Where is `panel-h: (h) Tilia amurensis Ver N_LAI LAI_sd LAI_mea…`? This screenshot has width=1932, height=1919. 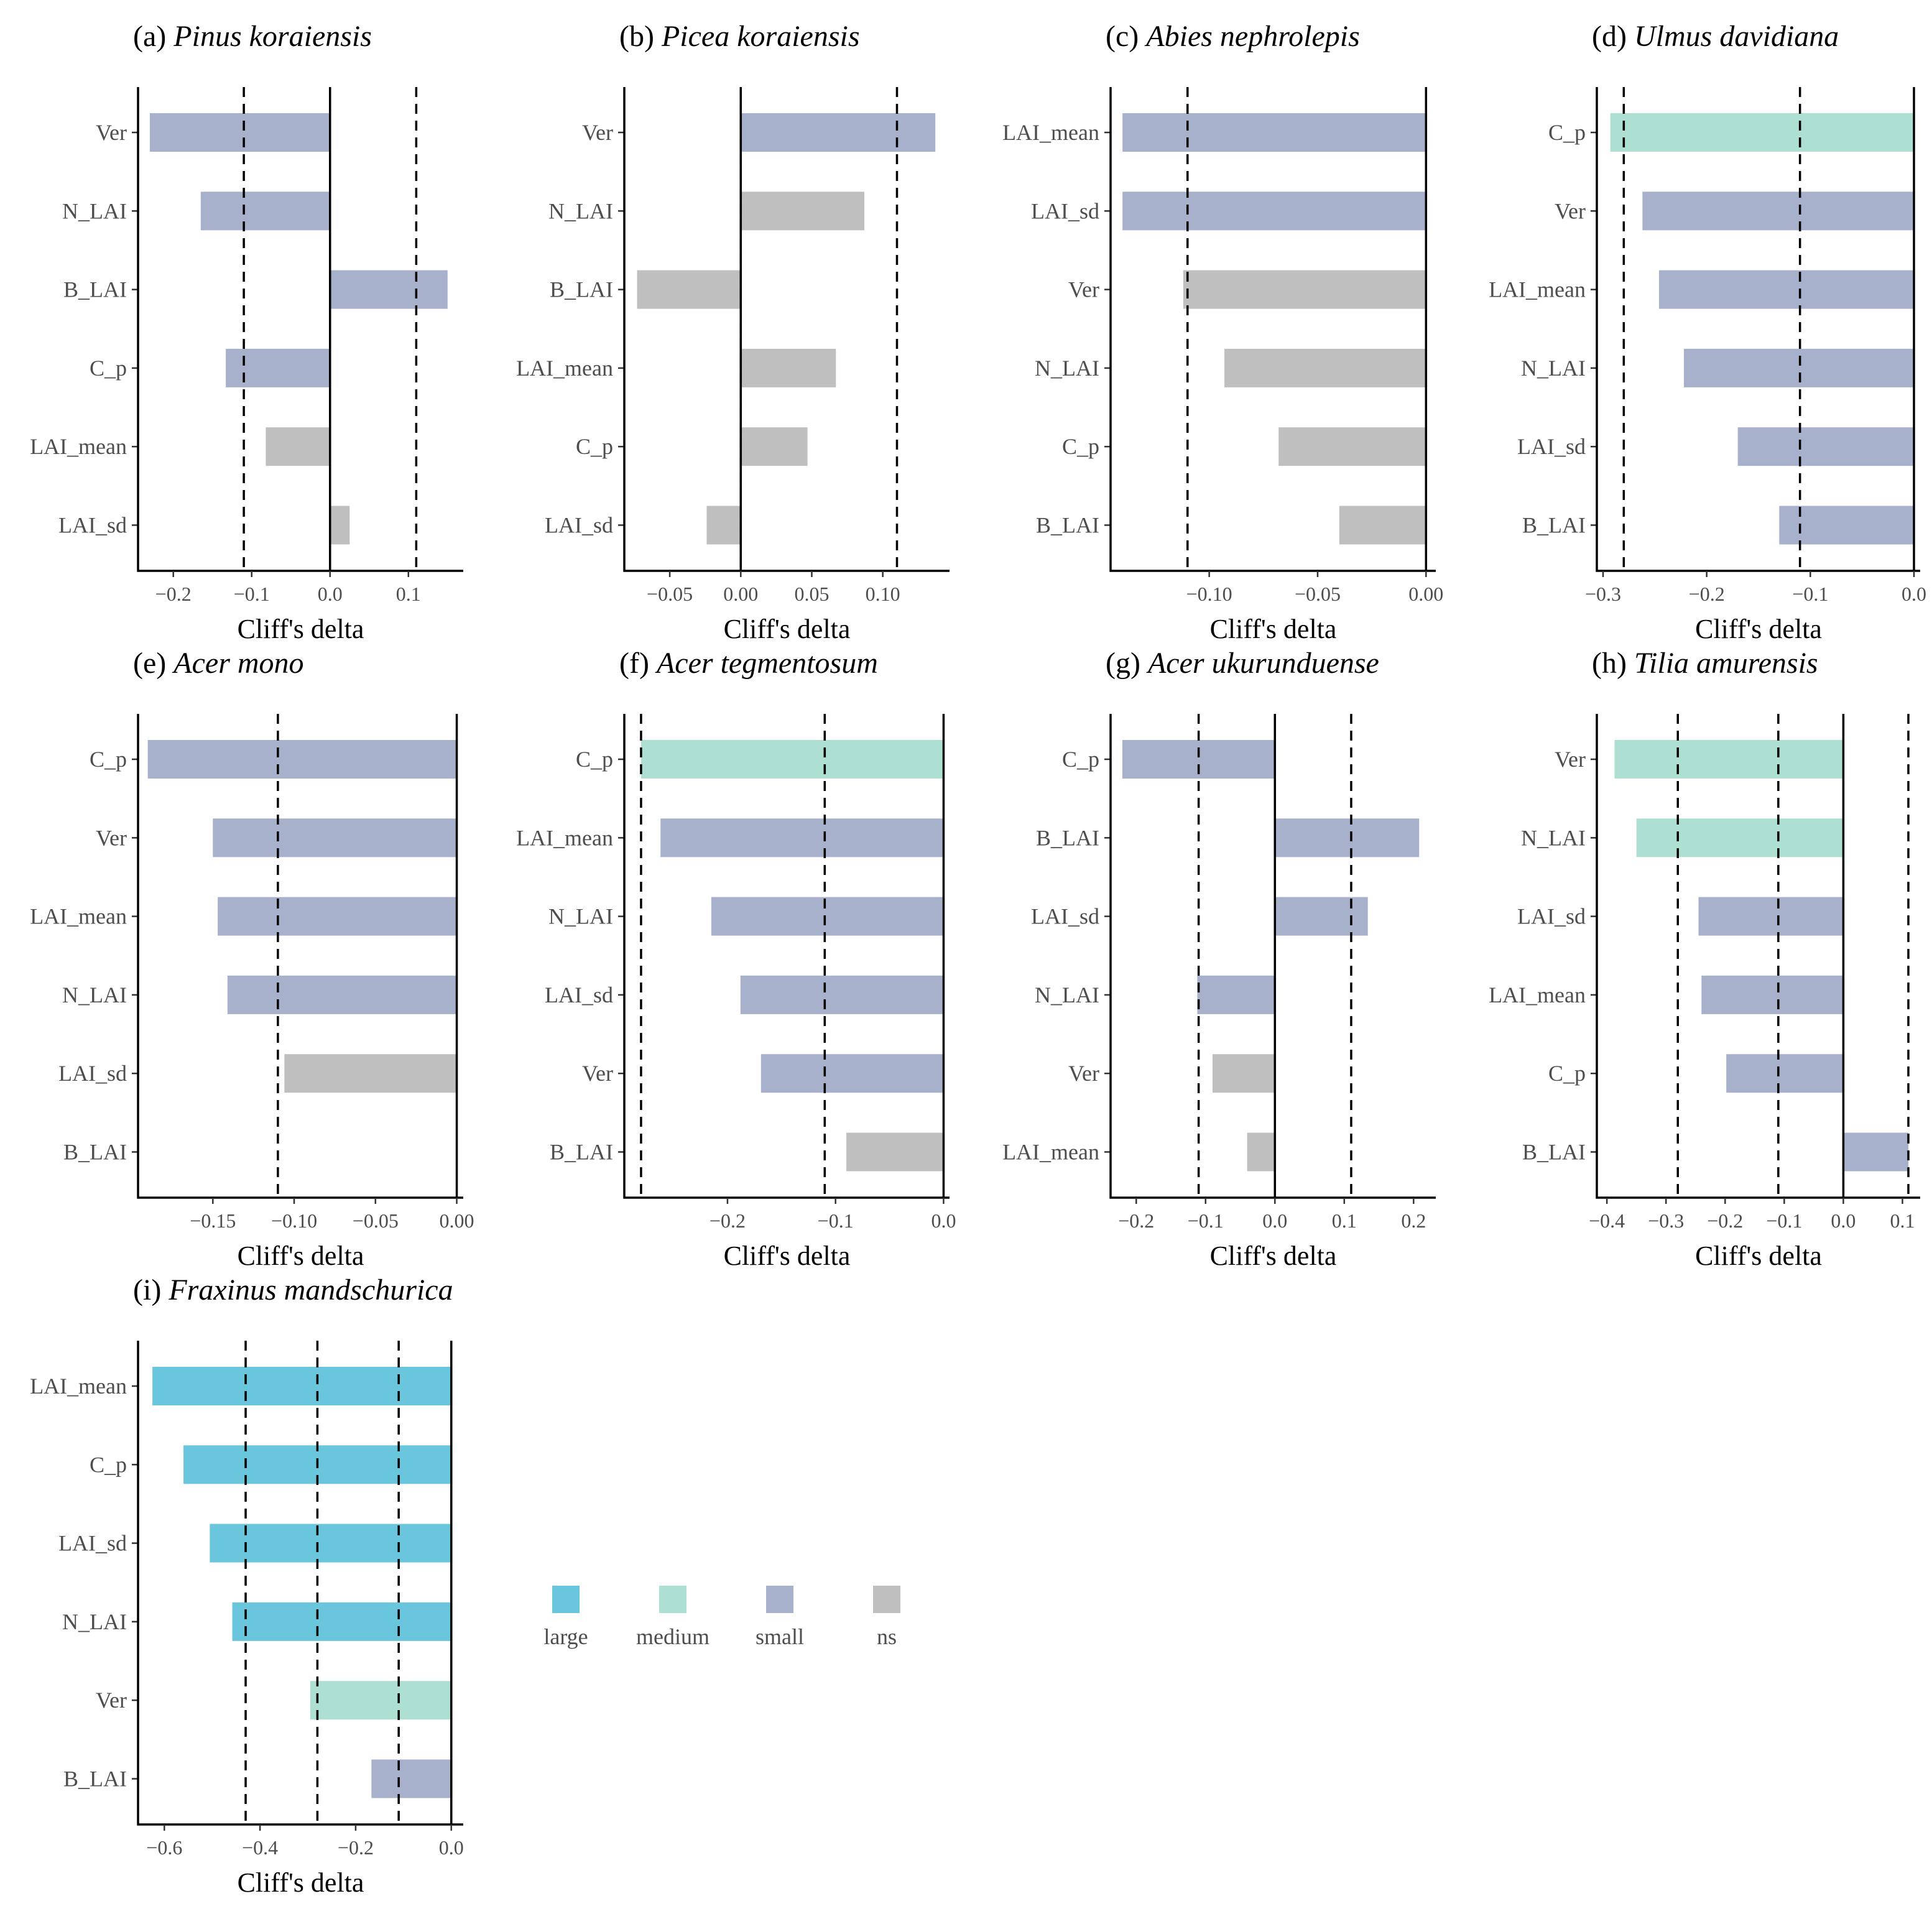 panel-h: (h) Tilia amurensis Ver N_LAI LAI_sd LAI_mea… is located at coordinates (1704, 959).